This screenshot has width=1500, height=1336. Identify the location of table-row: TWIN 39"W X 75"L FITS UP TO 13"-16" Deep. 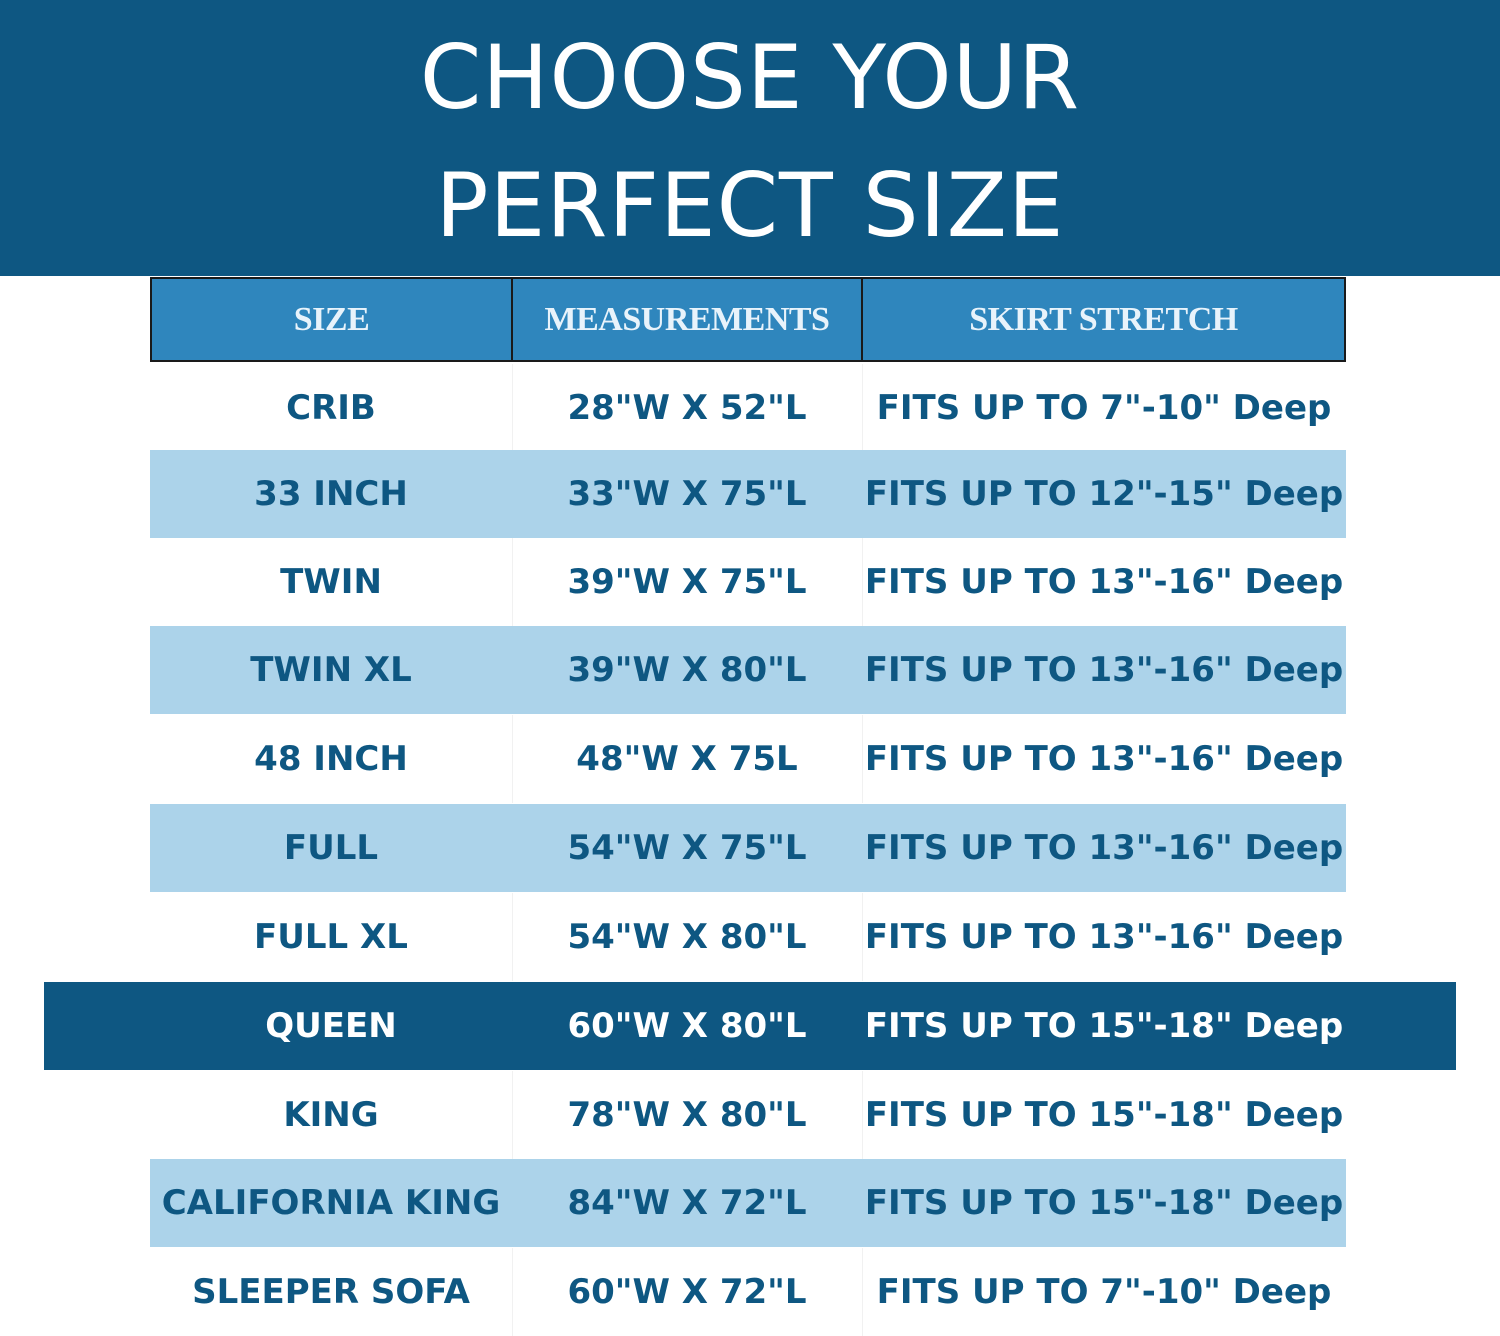
(748, 582).